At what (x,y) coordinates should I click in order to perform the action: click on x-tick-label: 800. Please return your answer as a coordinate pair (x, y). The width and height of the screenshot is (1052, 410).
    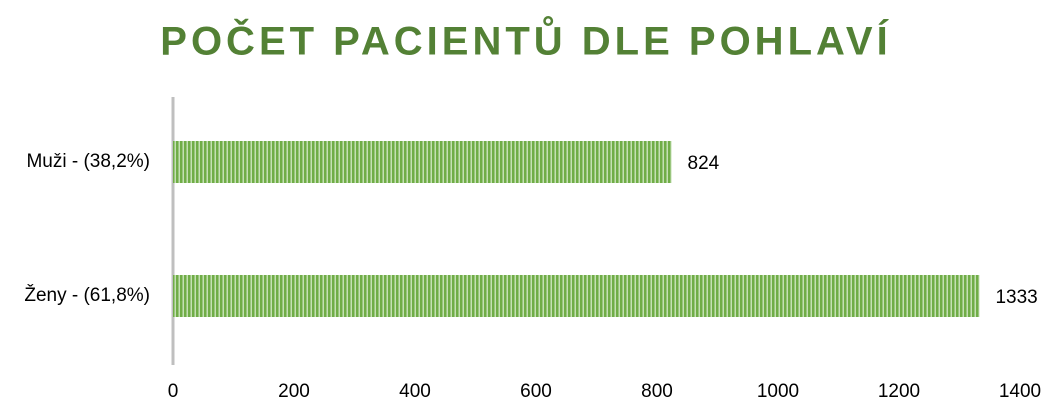
    Looking at the image, I should click on (657, 391).